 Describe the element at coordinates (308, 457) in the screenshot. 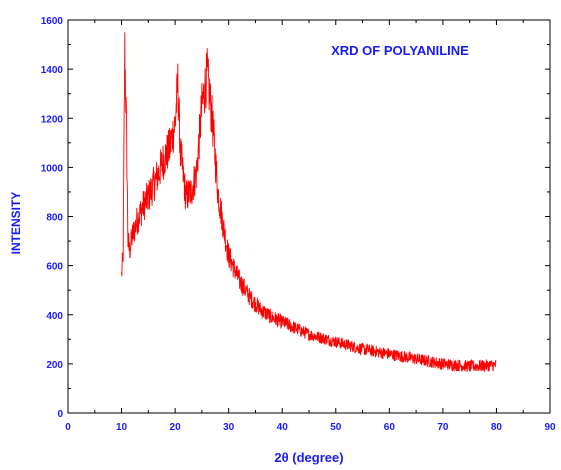

I see `x-axis-title: 2θ (degree)` at that location.